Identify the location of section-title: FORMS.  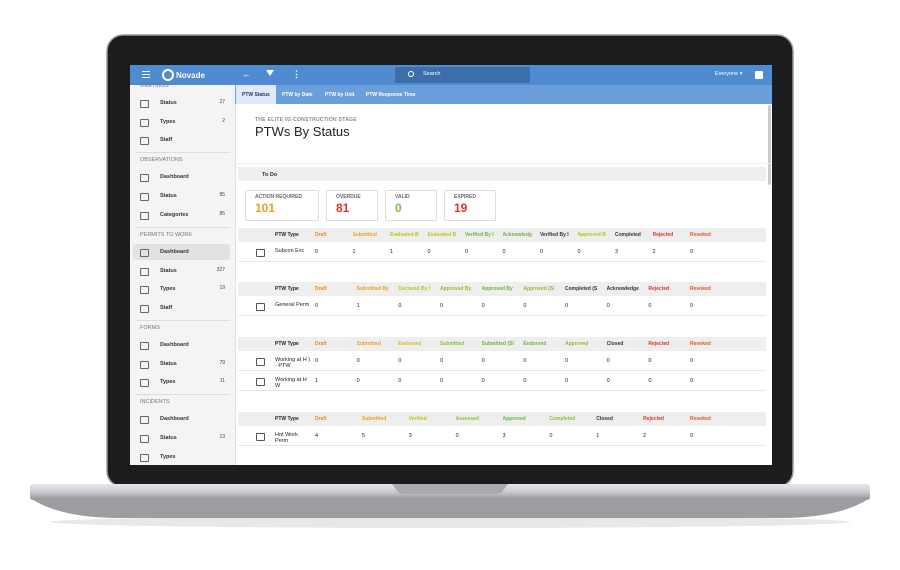
(150, 327).